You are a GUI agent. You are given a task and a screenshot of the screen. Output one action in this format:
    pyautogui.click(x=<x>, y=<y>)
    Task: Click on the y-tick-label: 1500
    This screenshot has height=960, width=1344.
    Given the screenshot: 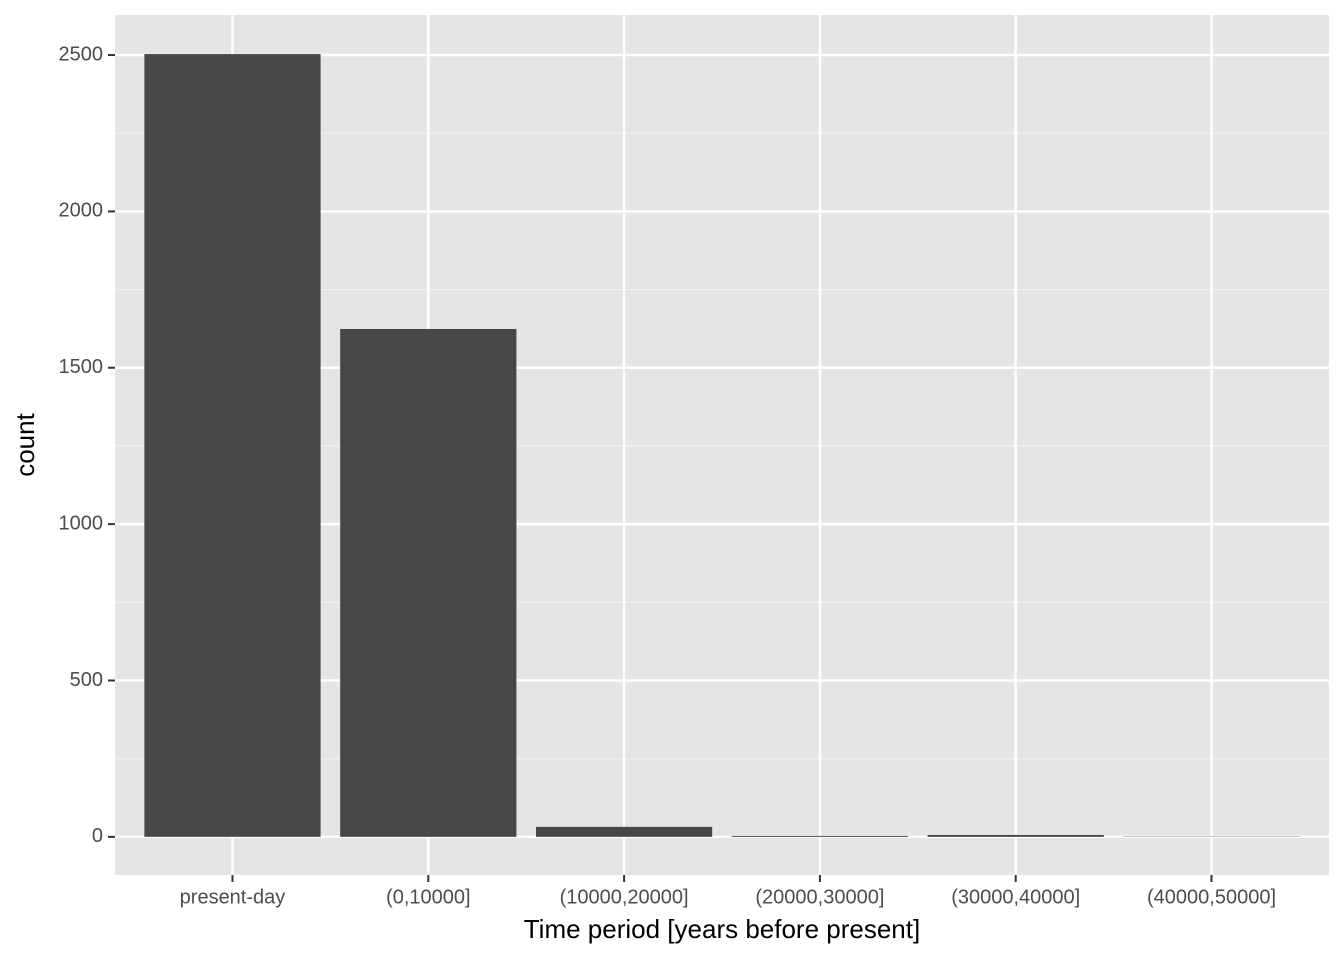 What is the action you would take?
    pyautogui.click(x=81, y=367)
    